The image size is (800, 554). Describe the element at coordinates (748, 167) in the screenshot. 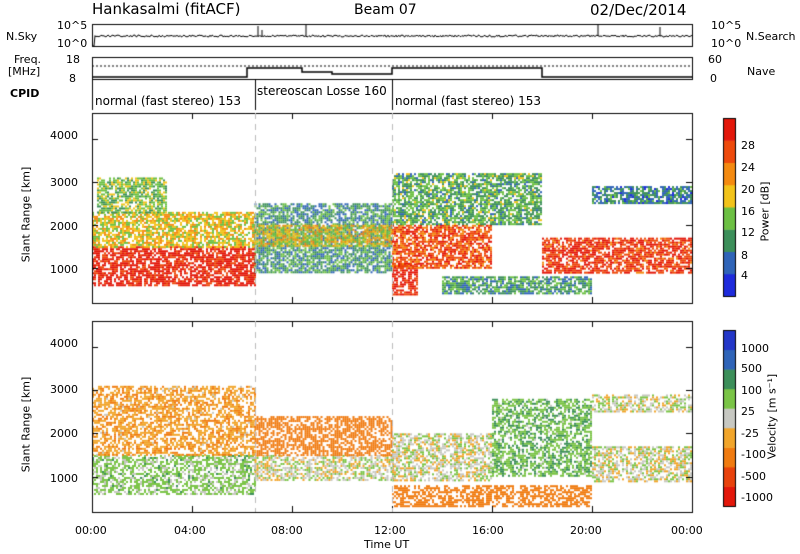

I see `power-cbar-tick-24: 24` at that location.